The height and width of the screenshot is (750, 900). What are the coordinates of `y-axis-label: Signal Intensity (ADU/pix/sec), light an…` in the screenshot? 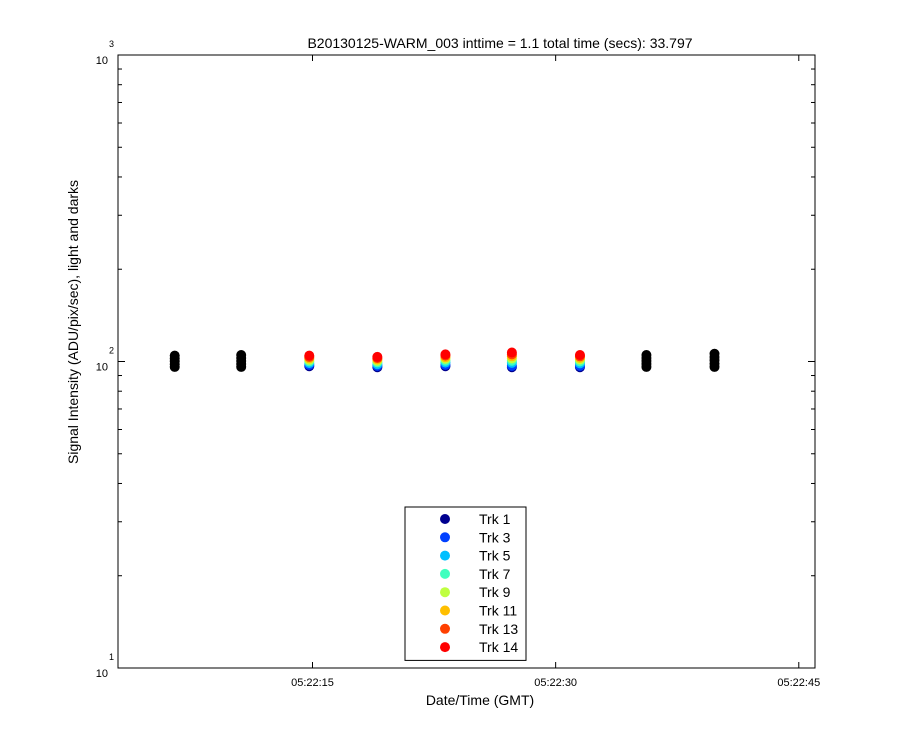 It's located at (73, 322).